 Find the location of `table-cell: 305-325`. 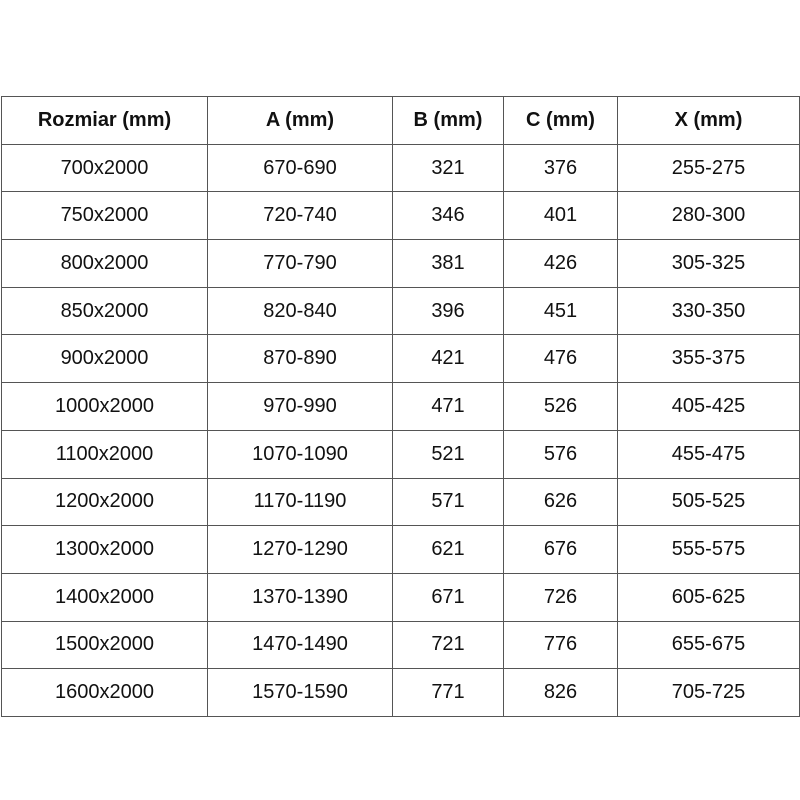

table-cell: 305-325 is located at coordinates (708, 263).